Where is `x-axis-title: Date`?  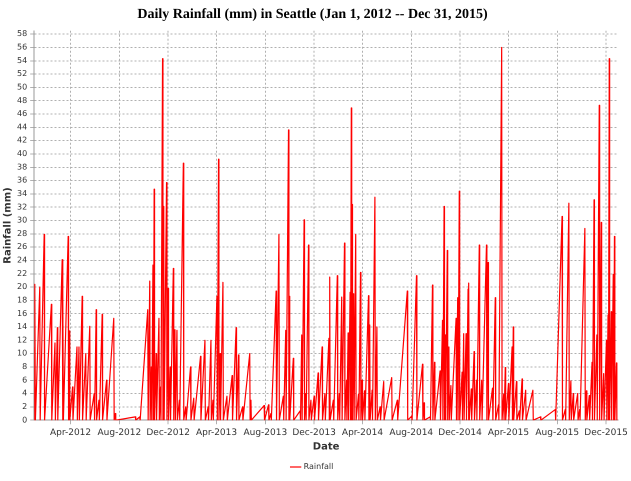 x-axis-title: Date is located at coordinates (326, 447).